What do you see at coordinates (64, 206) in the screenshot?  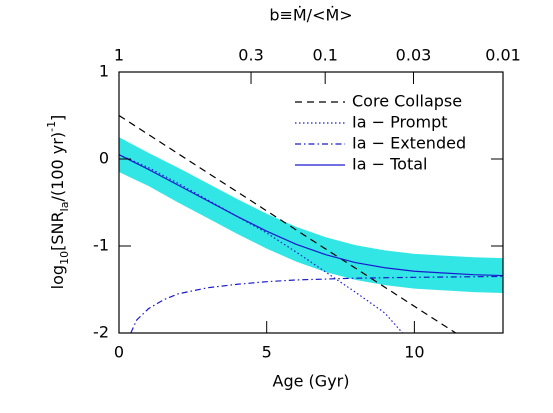 I see `y-label-part: Ia` at bounding box center [64, 206].